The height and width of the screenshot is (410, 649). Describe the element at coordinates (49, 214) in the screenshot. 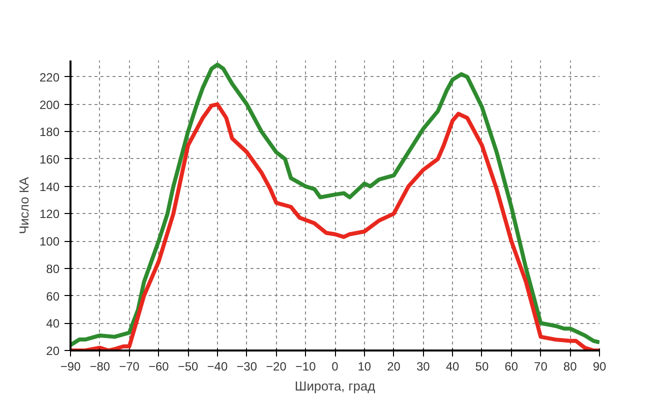

I see `y-tick-label: 120` at that location.